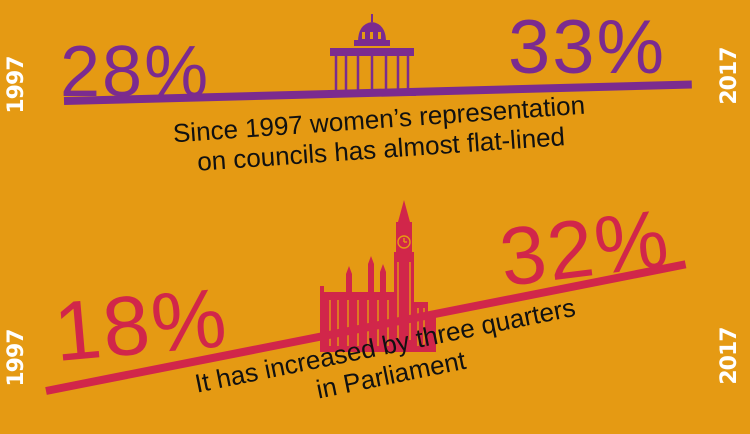  I want to click on parliament-end-year: 2017, so click(729, 356).